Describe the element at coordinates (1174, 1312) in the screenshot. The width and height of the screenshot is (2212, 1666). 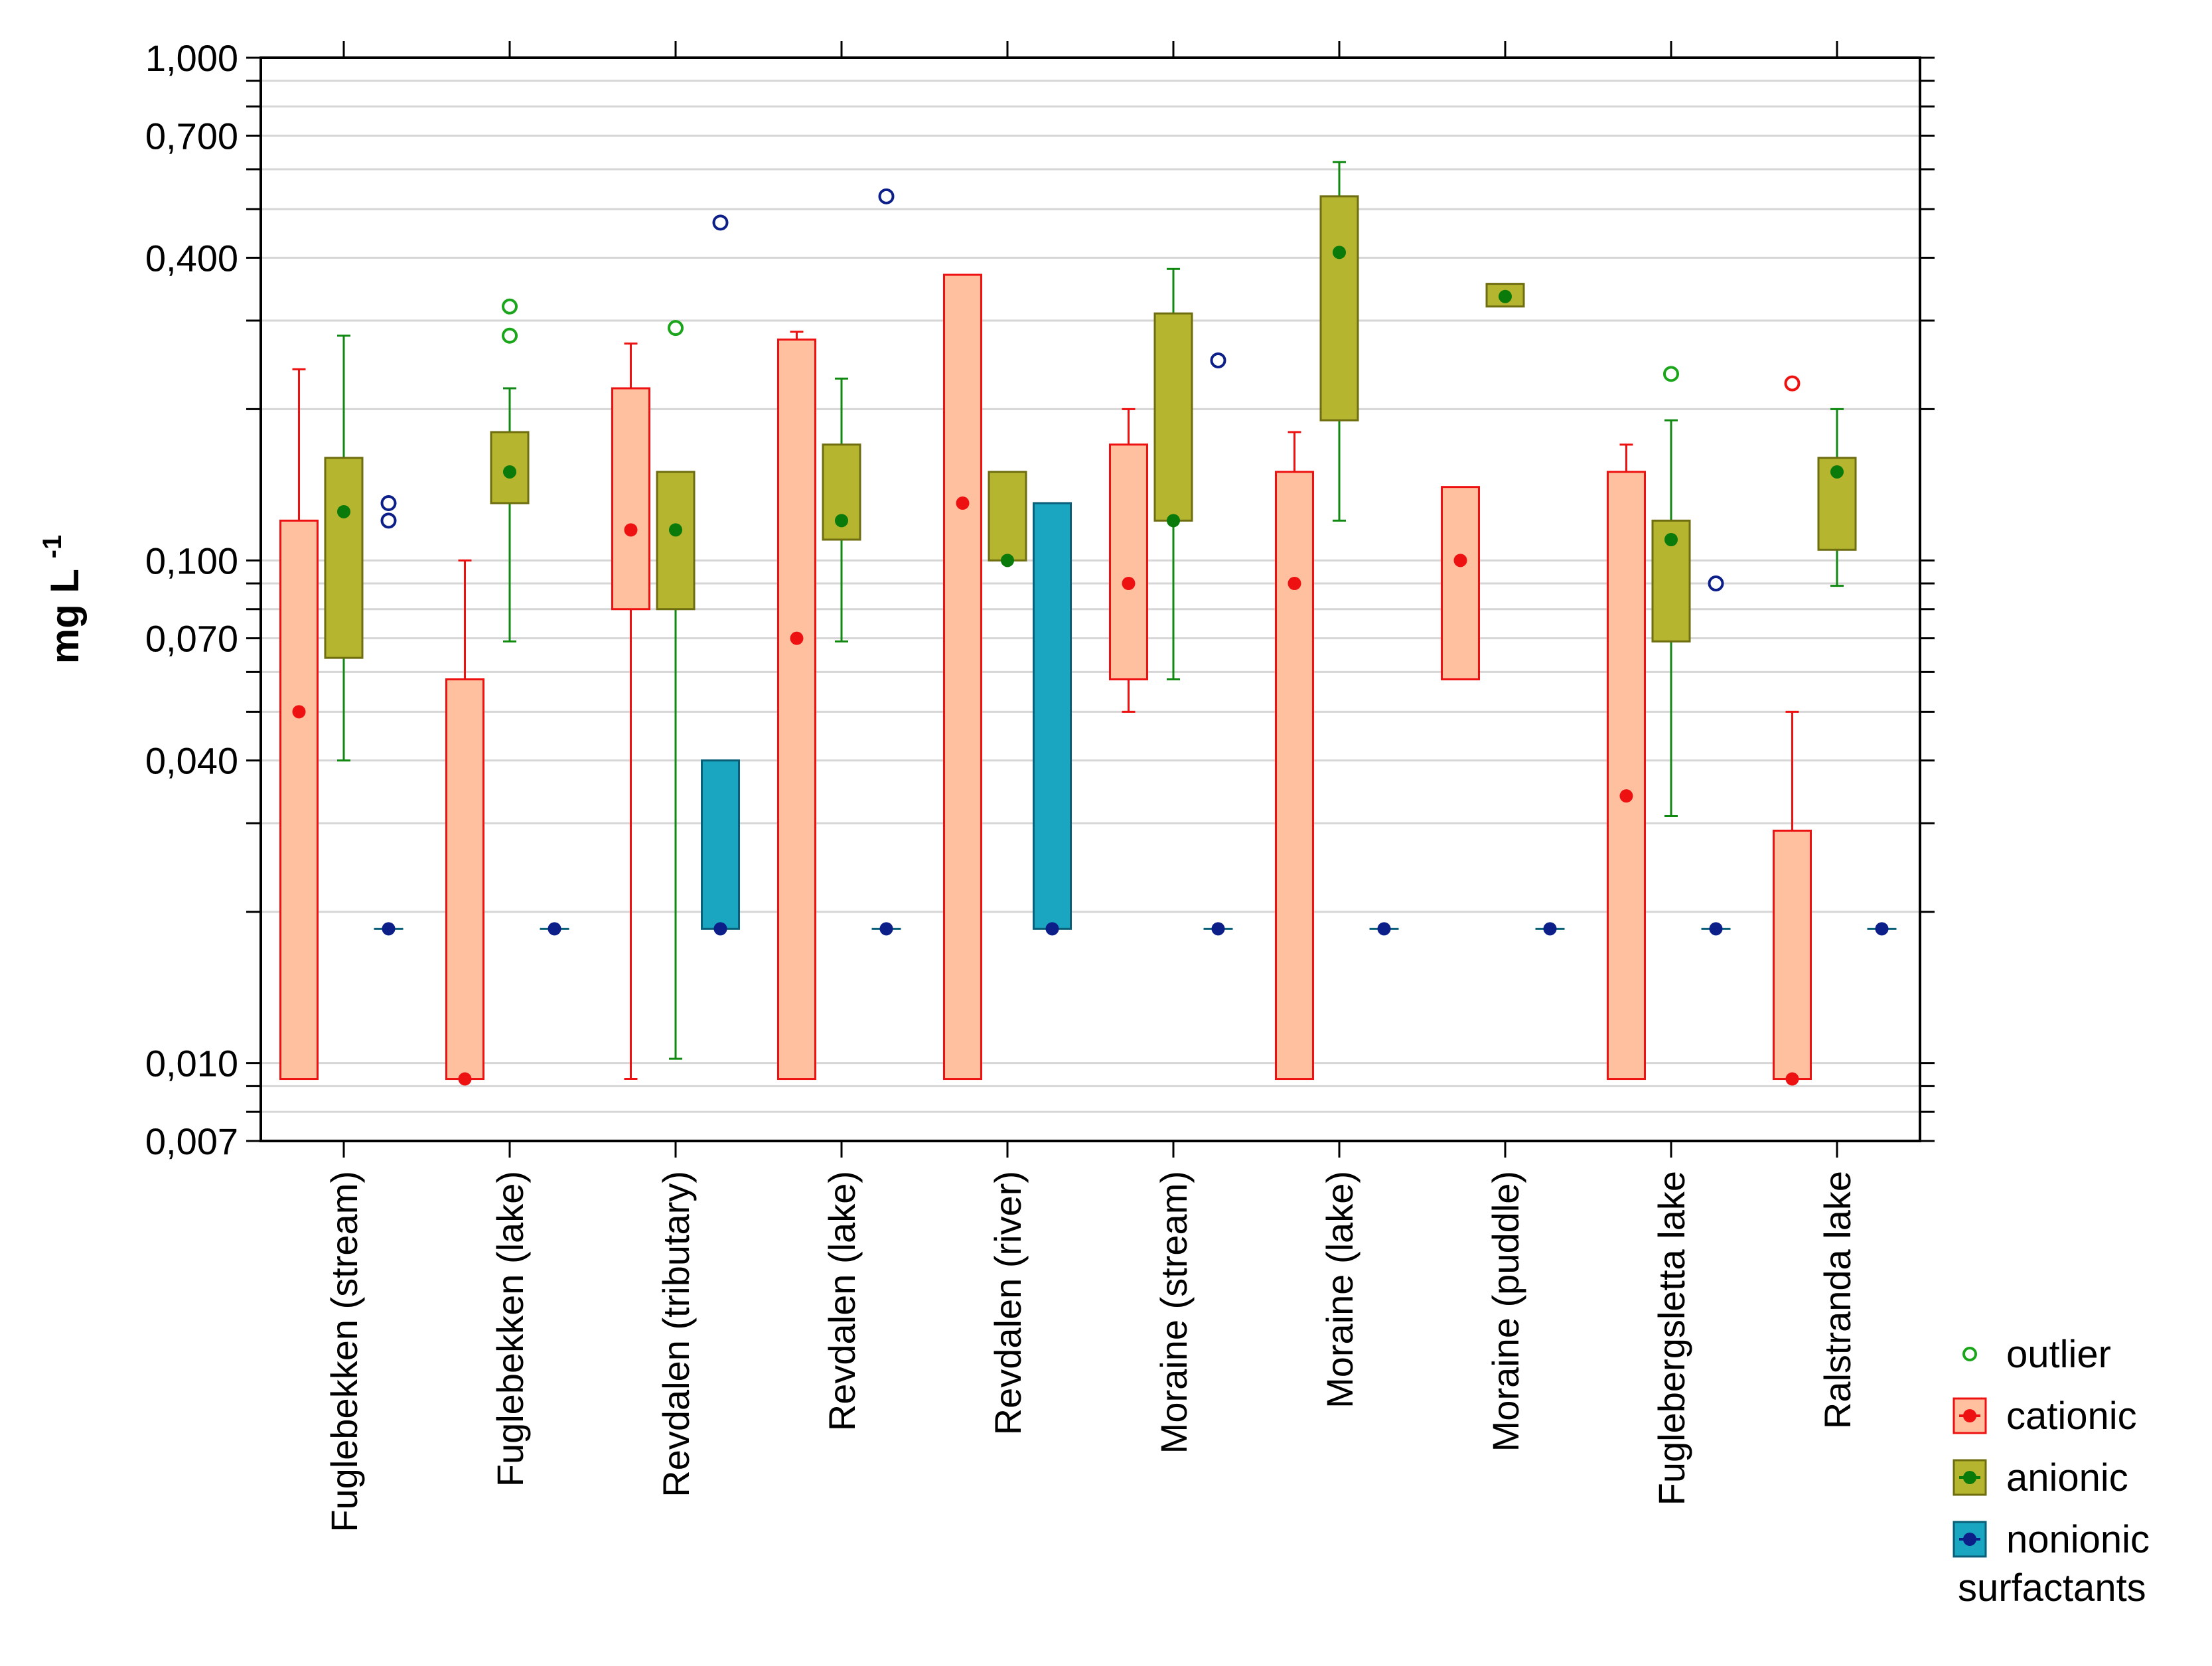
I see `category-label: Moraine (stream)` at that location.